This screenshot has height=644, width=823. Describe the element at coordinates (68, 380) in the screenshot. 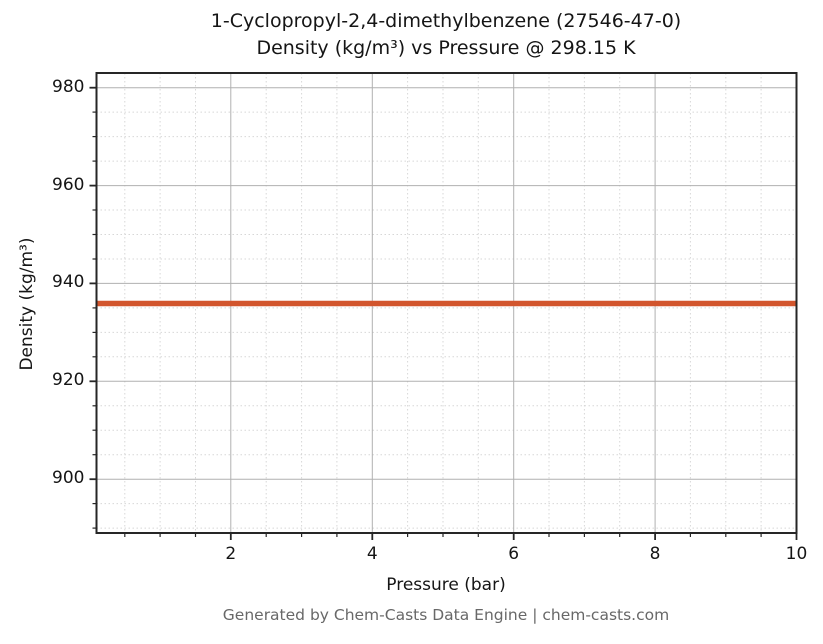

I see `y-tick-label-920: 920` at that location.